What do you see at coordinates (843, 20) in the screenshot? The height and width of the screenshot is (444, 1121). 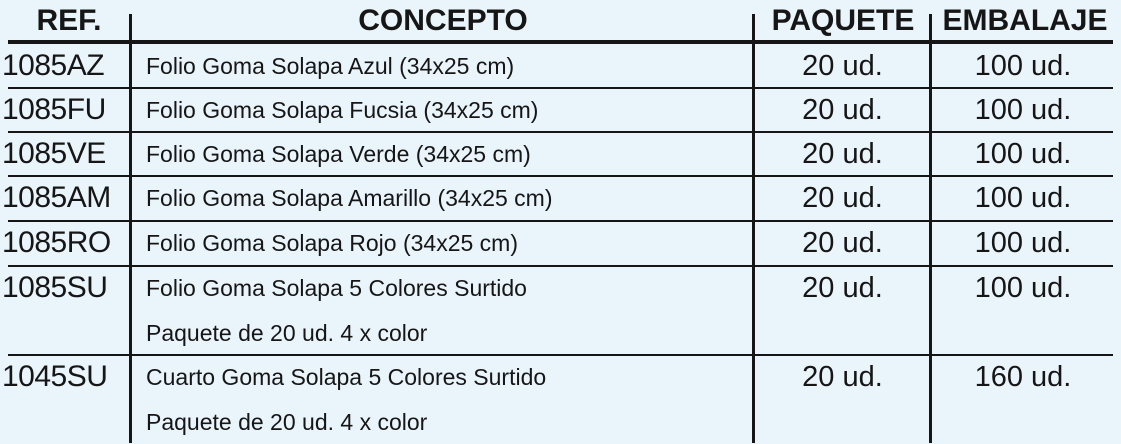 I see `header-paquete: PAQUETE` at bounding box center [843, 20].